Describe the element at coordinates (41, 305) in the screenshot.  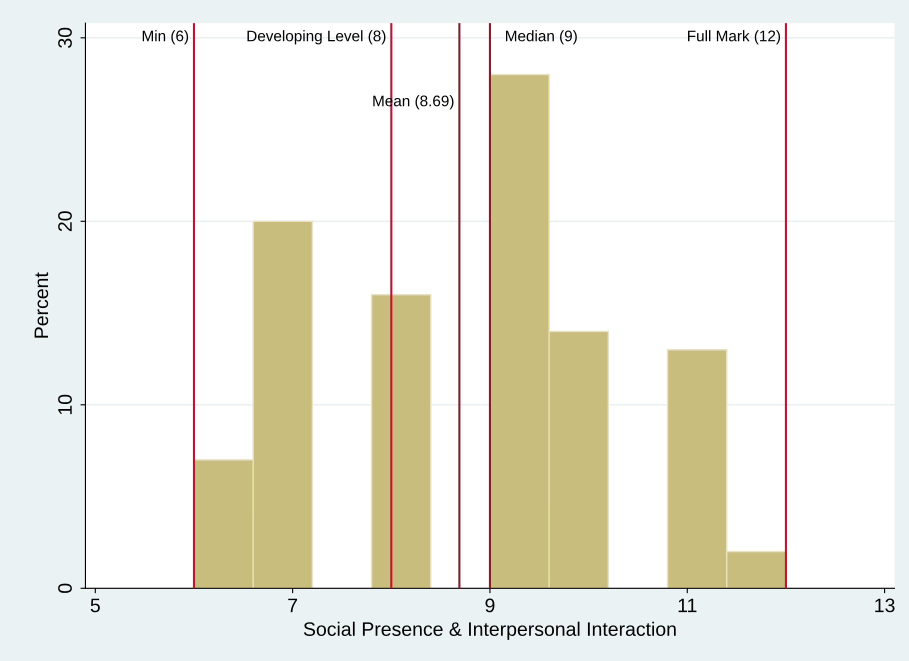
I see `y-axis-title: Percent` at that location.